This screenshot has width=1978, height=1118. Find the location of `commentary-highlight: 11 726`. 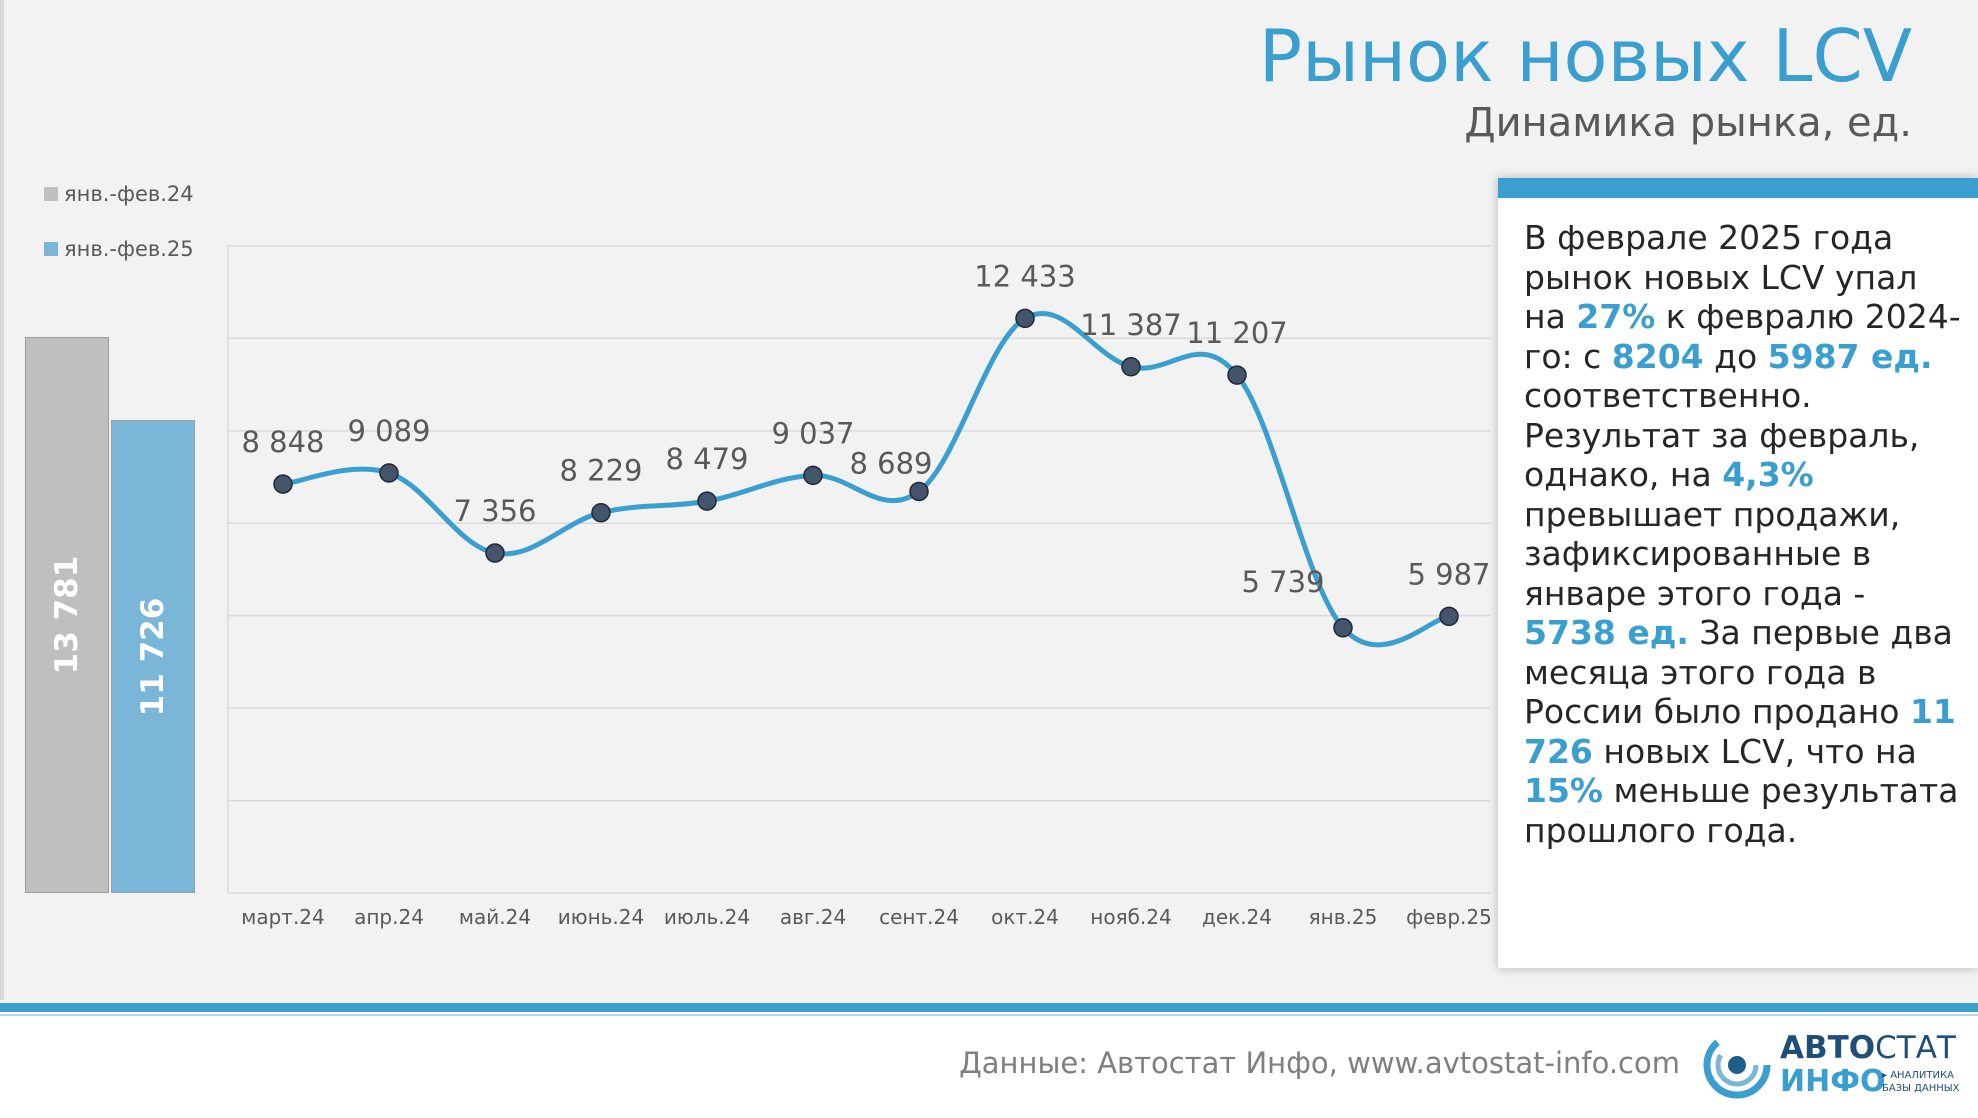

commentary-highlight: 11 726 is located at coordinates (1740, 731).